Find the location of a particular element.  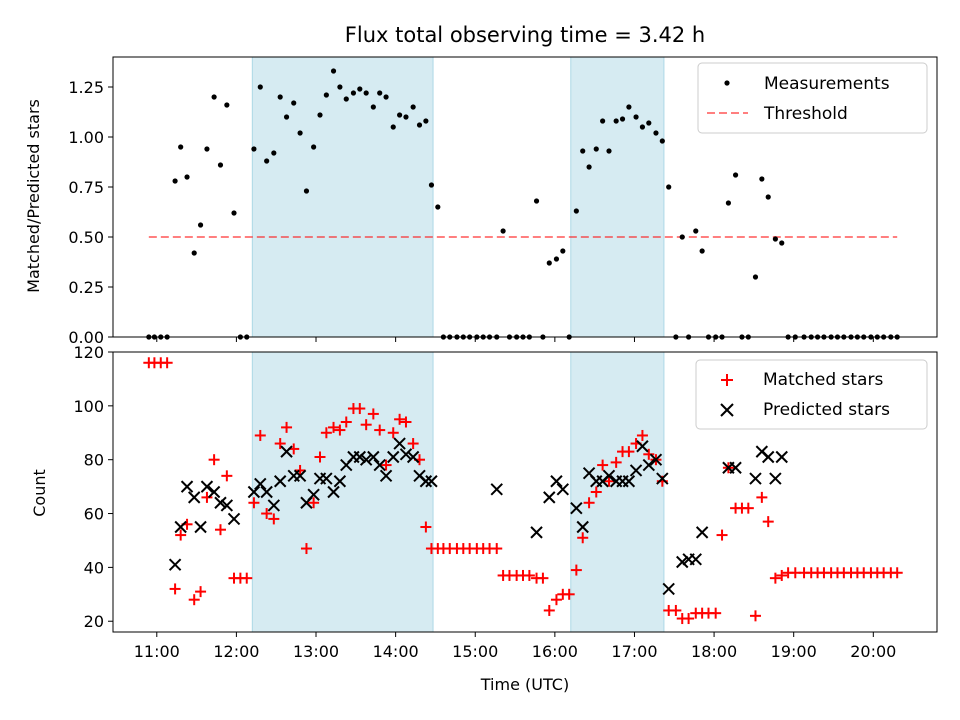

top-y-ticks: 0.00 0.25 0.50 0.75 1.00 1.25 is located at coordinates (90, 212).